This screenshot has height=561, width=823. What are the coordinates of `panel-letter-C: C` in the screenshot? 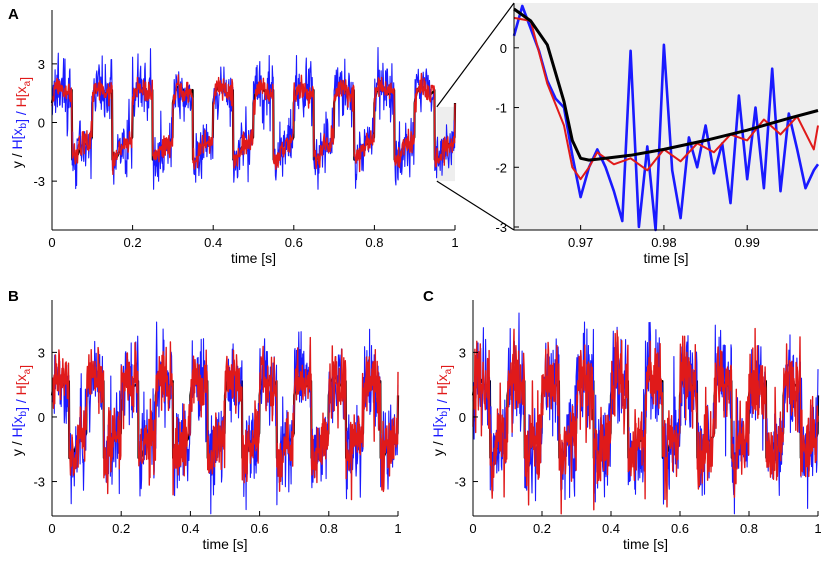 It's located at (428, 296).